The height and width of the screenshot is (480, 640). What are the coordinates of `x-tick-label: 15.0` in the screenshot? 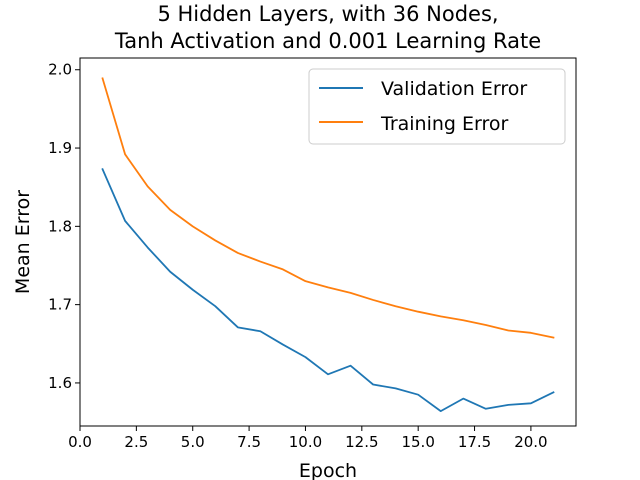 It's located at (417, 442).